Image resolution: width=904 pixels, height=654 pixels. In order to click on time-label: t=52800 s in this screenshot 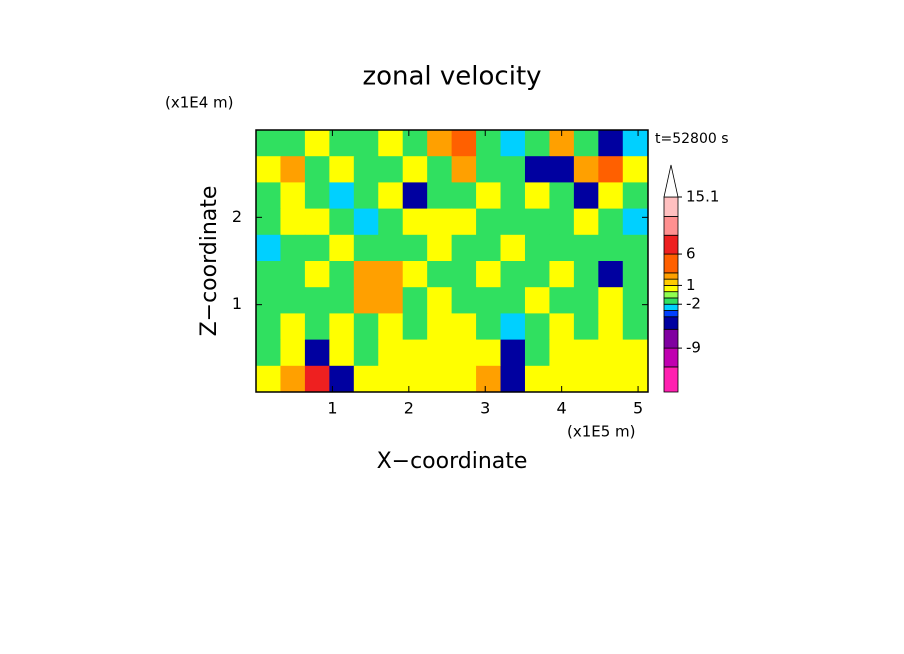, I will do `click(692, 139)`.